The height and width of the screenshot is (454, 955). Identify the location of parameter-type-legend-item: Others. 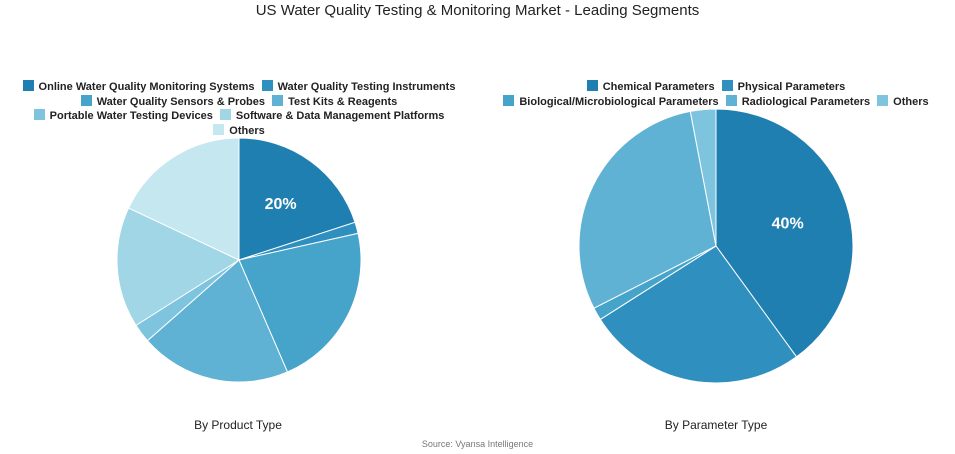
(903, 102).